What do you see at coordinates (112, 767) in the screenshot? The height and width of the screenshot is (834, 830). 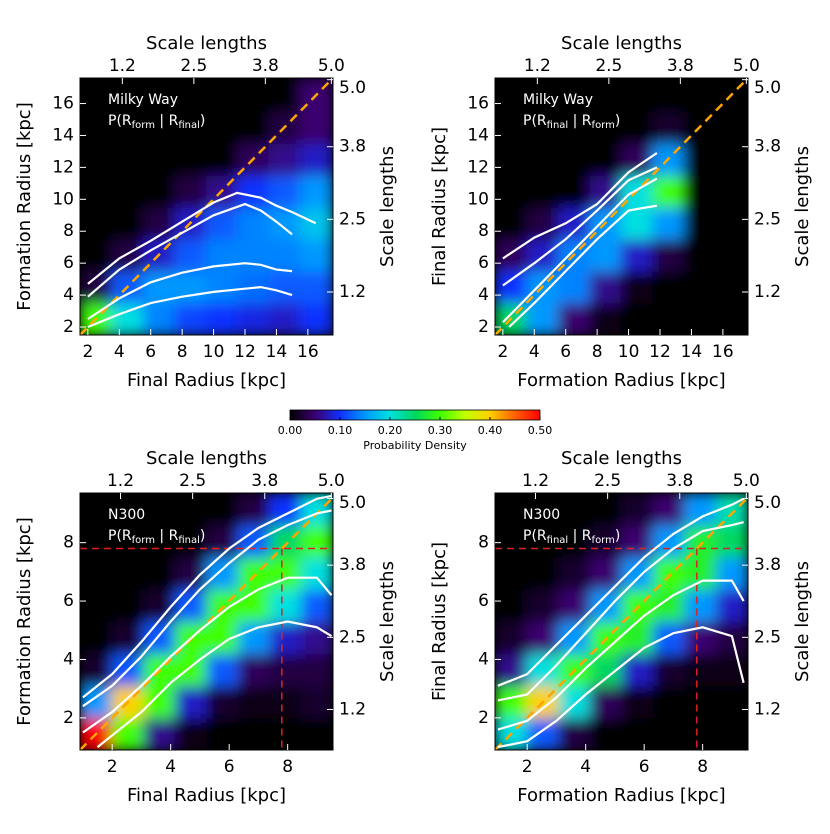 I see `x-tick-label: 2` at bounding box center [112, 767].